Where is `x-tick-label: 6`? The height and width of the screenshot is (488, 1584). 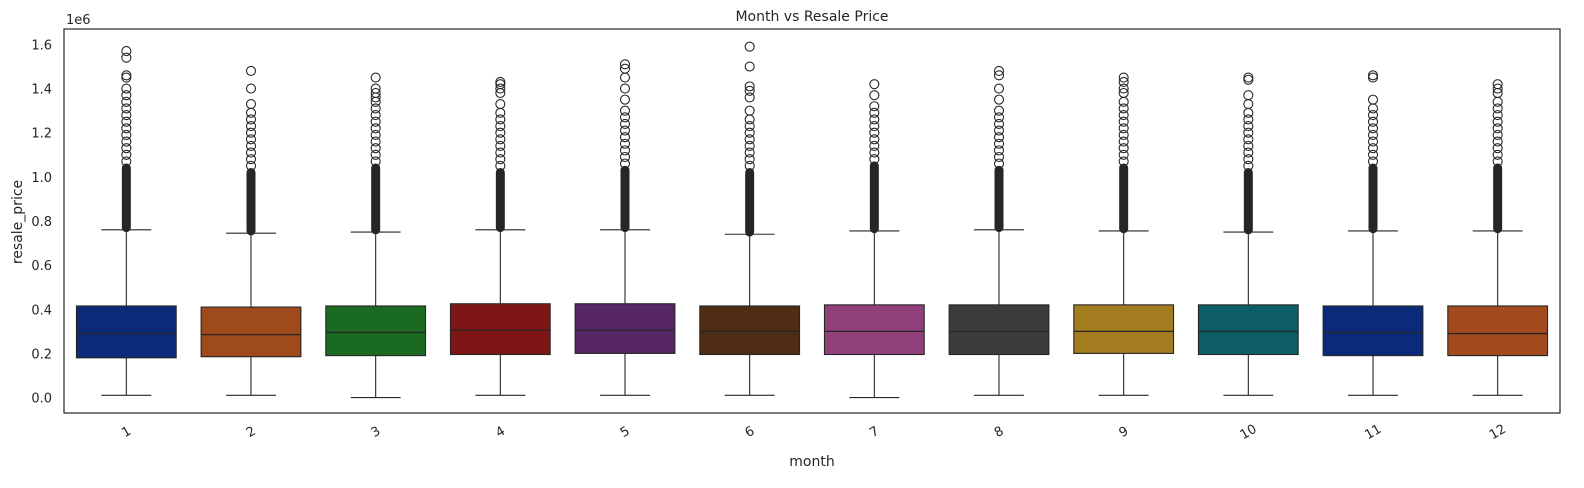
x-tick-label: 6 is located at coordinates (750, 432).